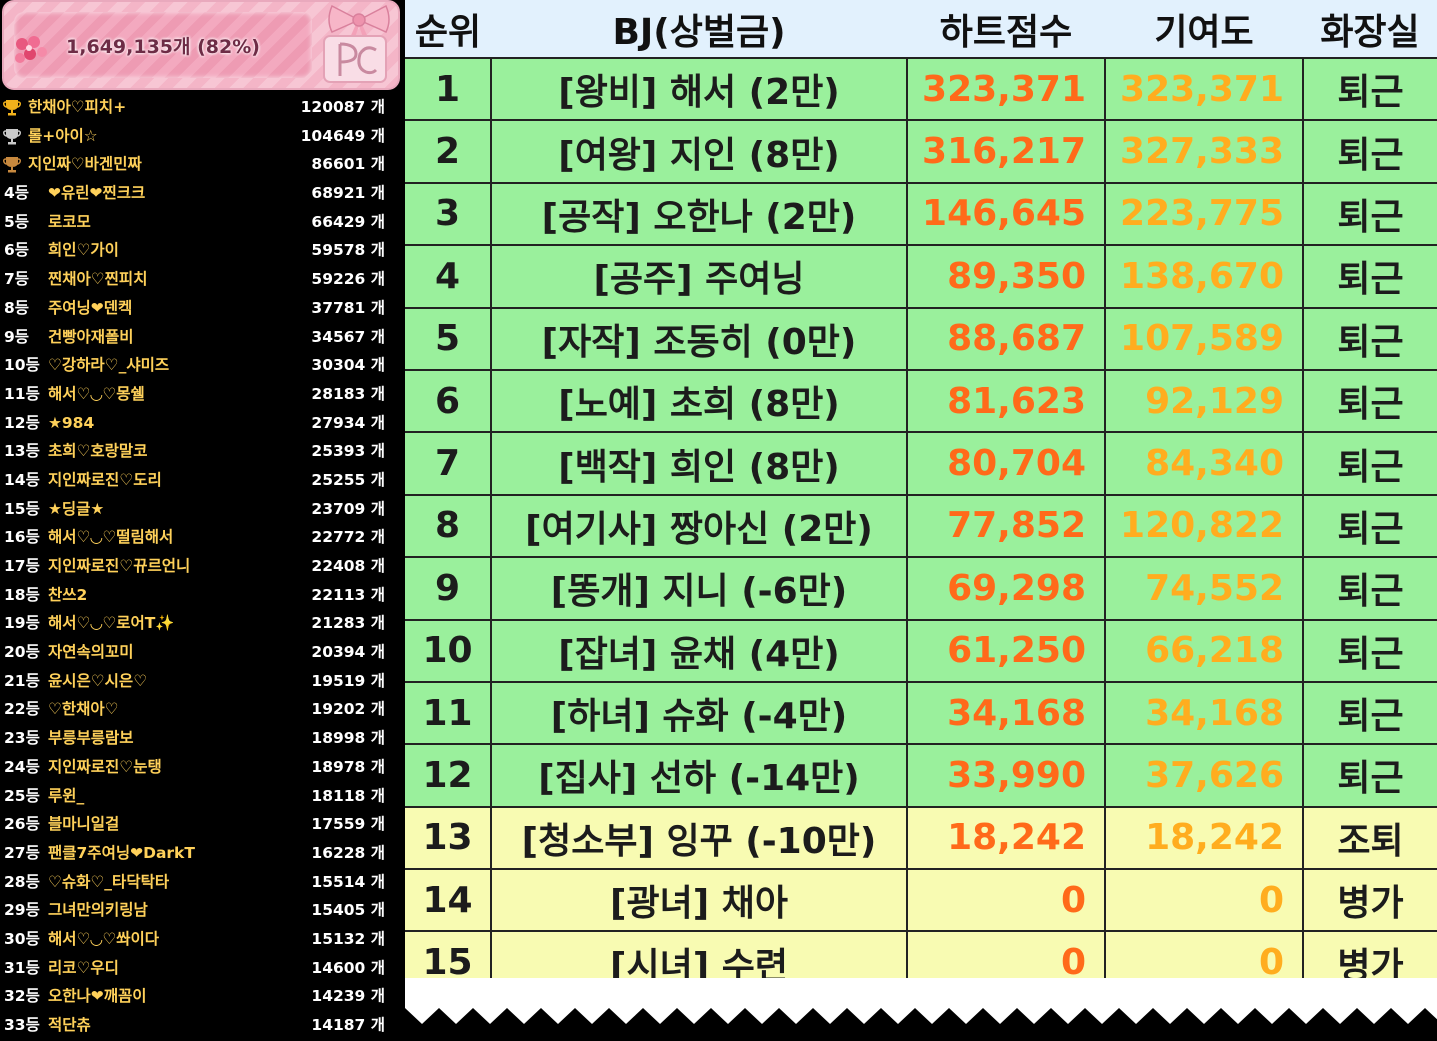 The height and width of the screenshot is (1041, 1437). What do you see at coordinates (348, 623) in the screenshot?
I see `donor-count: 21283 개` at bounding box center [348, 623].